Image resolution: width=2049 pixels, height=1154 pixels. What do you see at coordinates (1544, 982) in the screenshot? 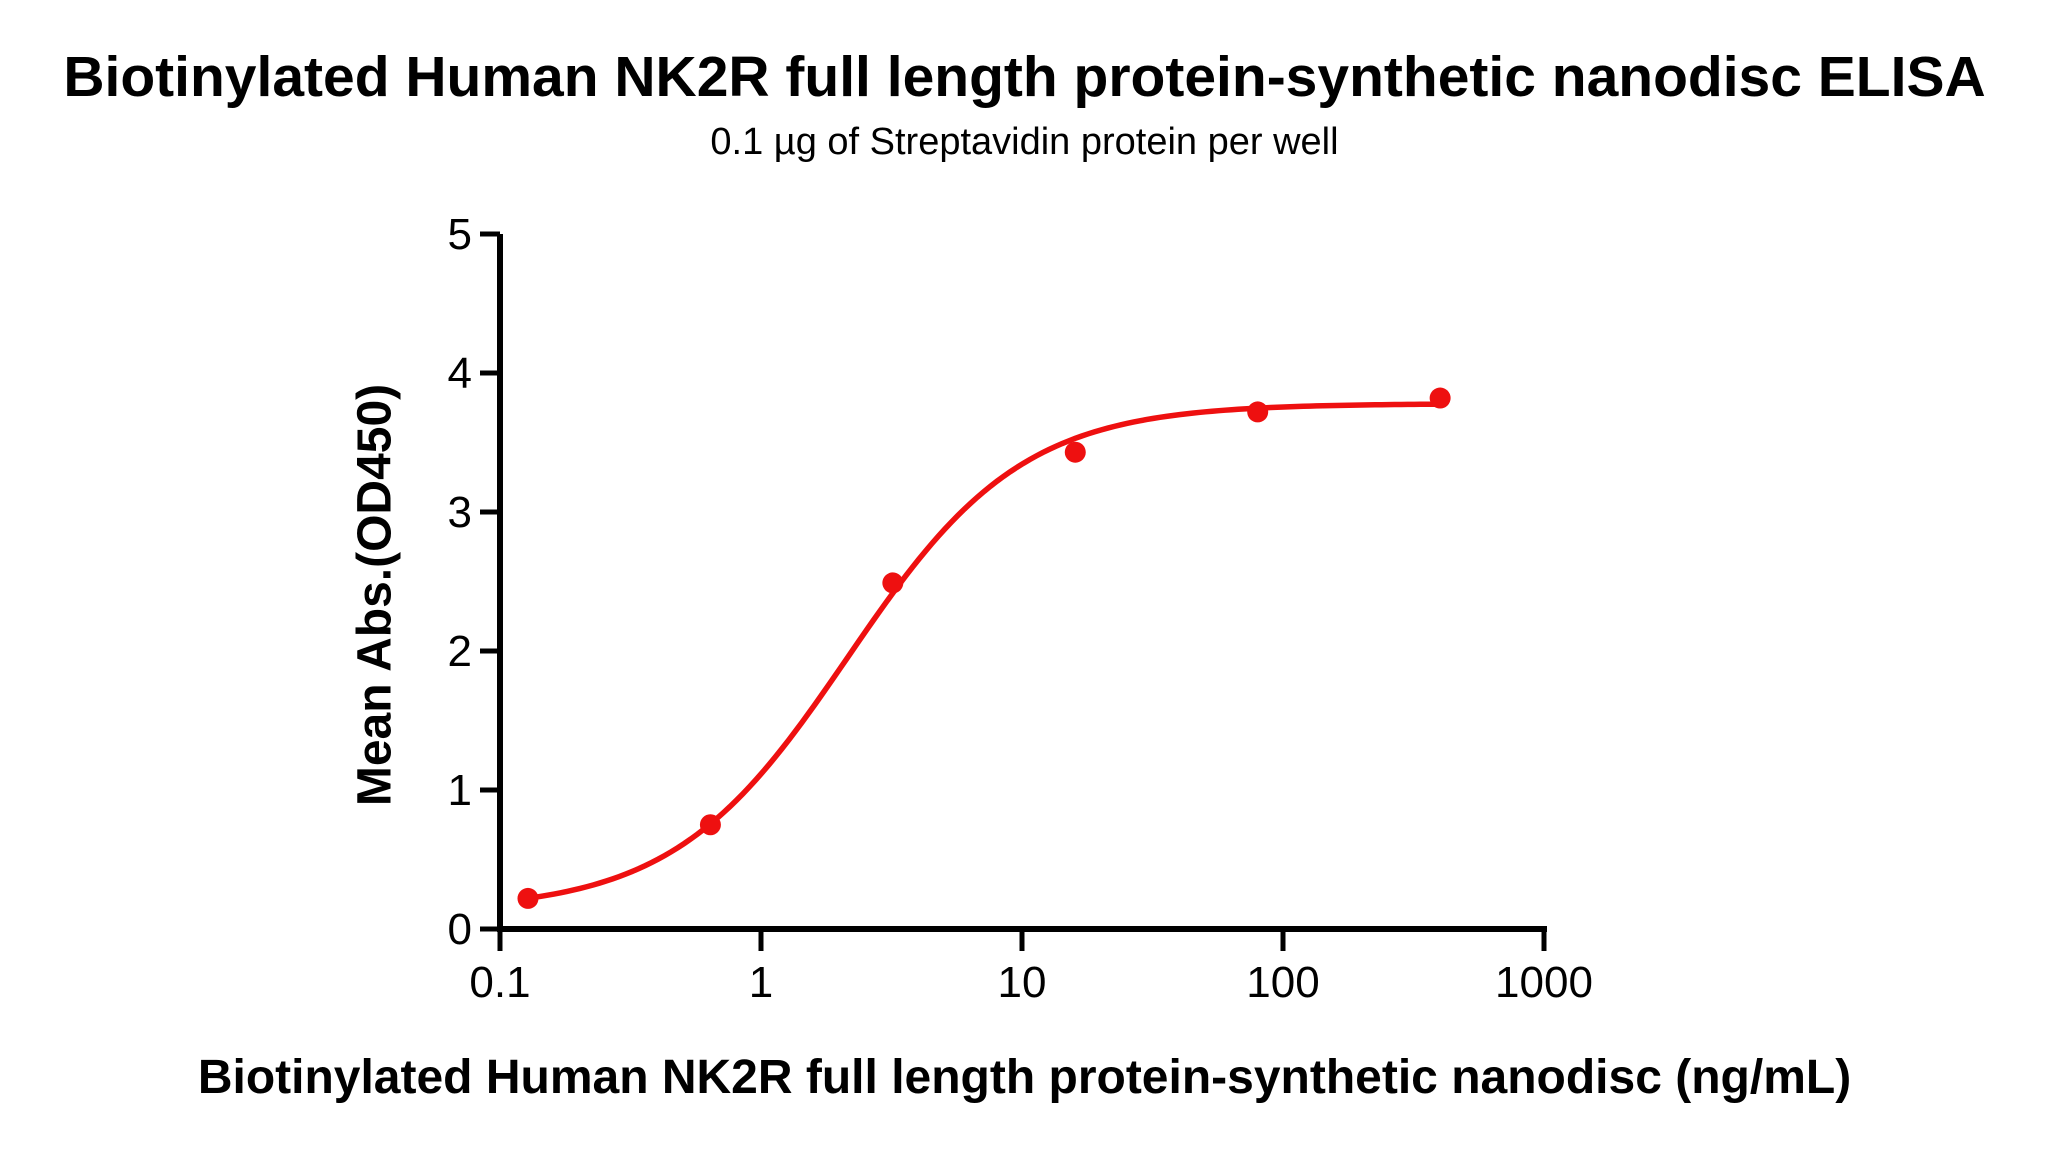
I see `x-tick-label-1000: 1000` at bounding box center [1544, 982].